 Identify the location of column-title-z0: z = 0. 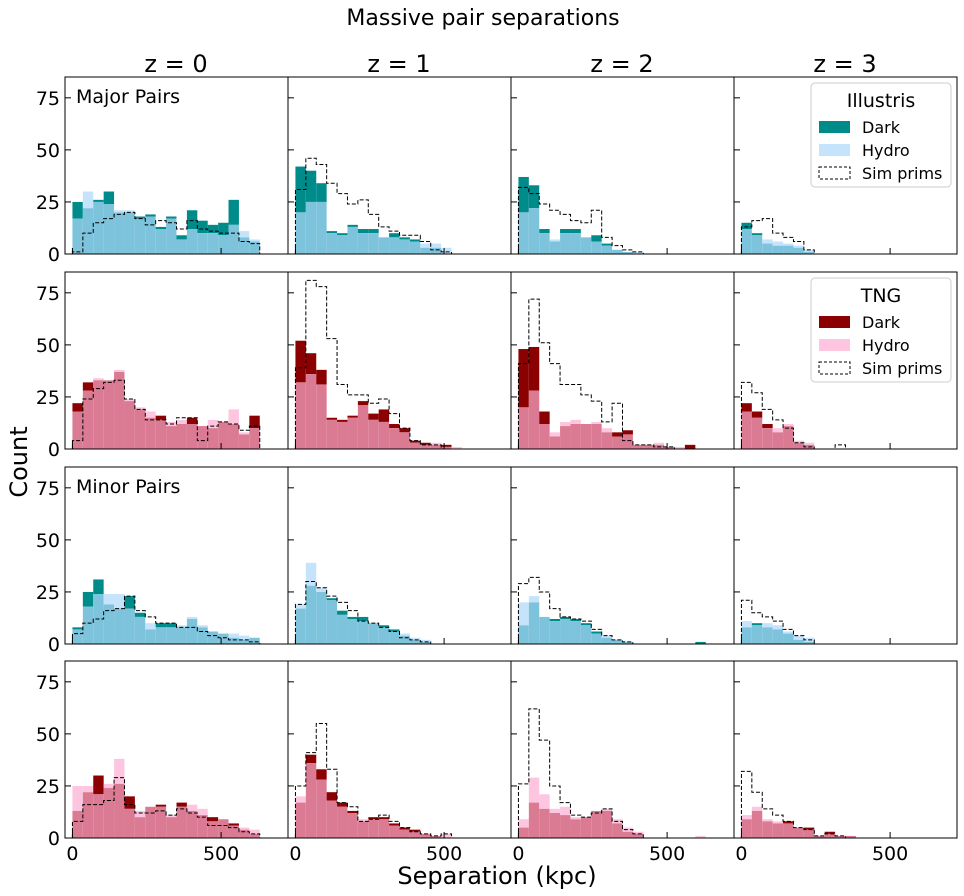
(175, 64).